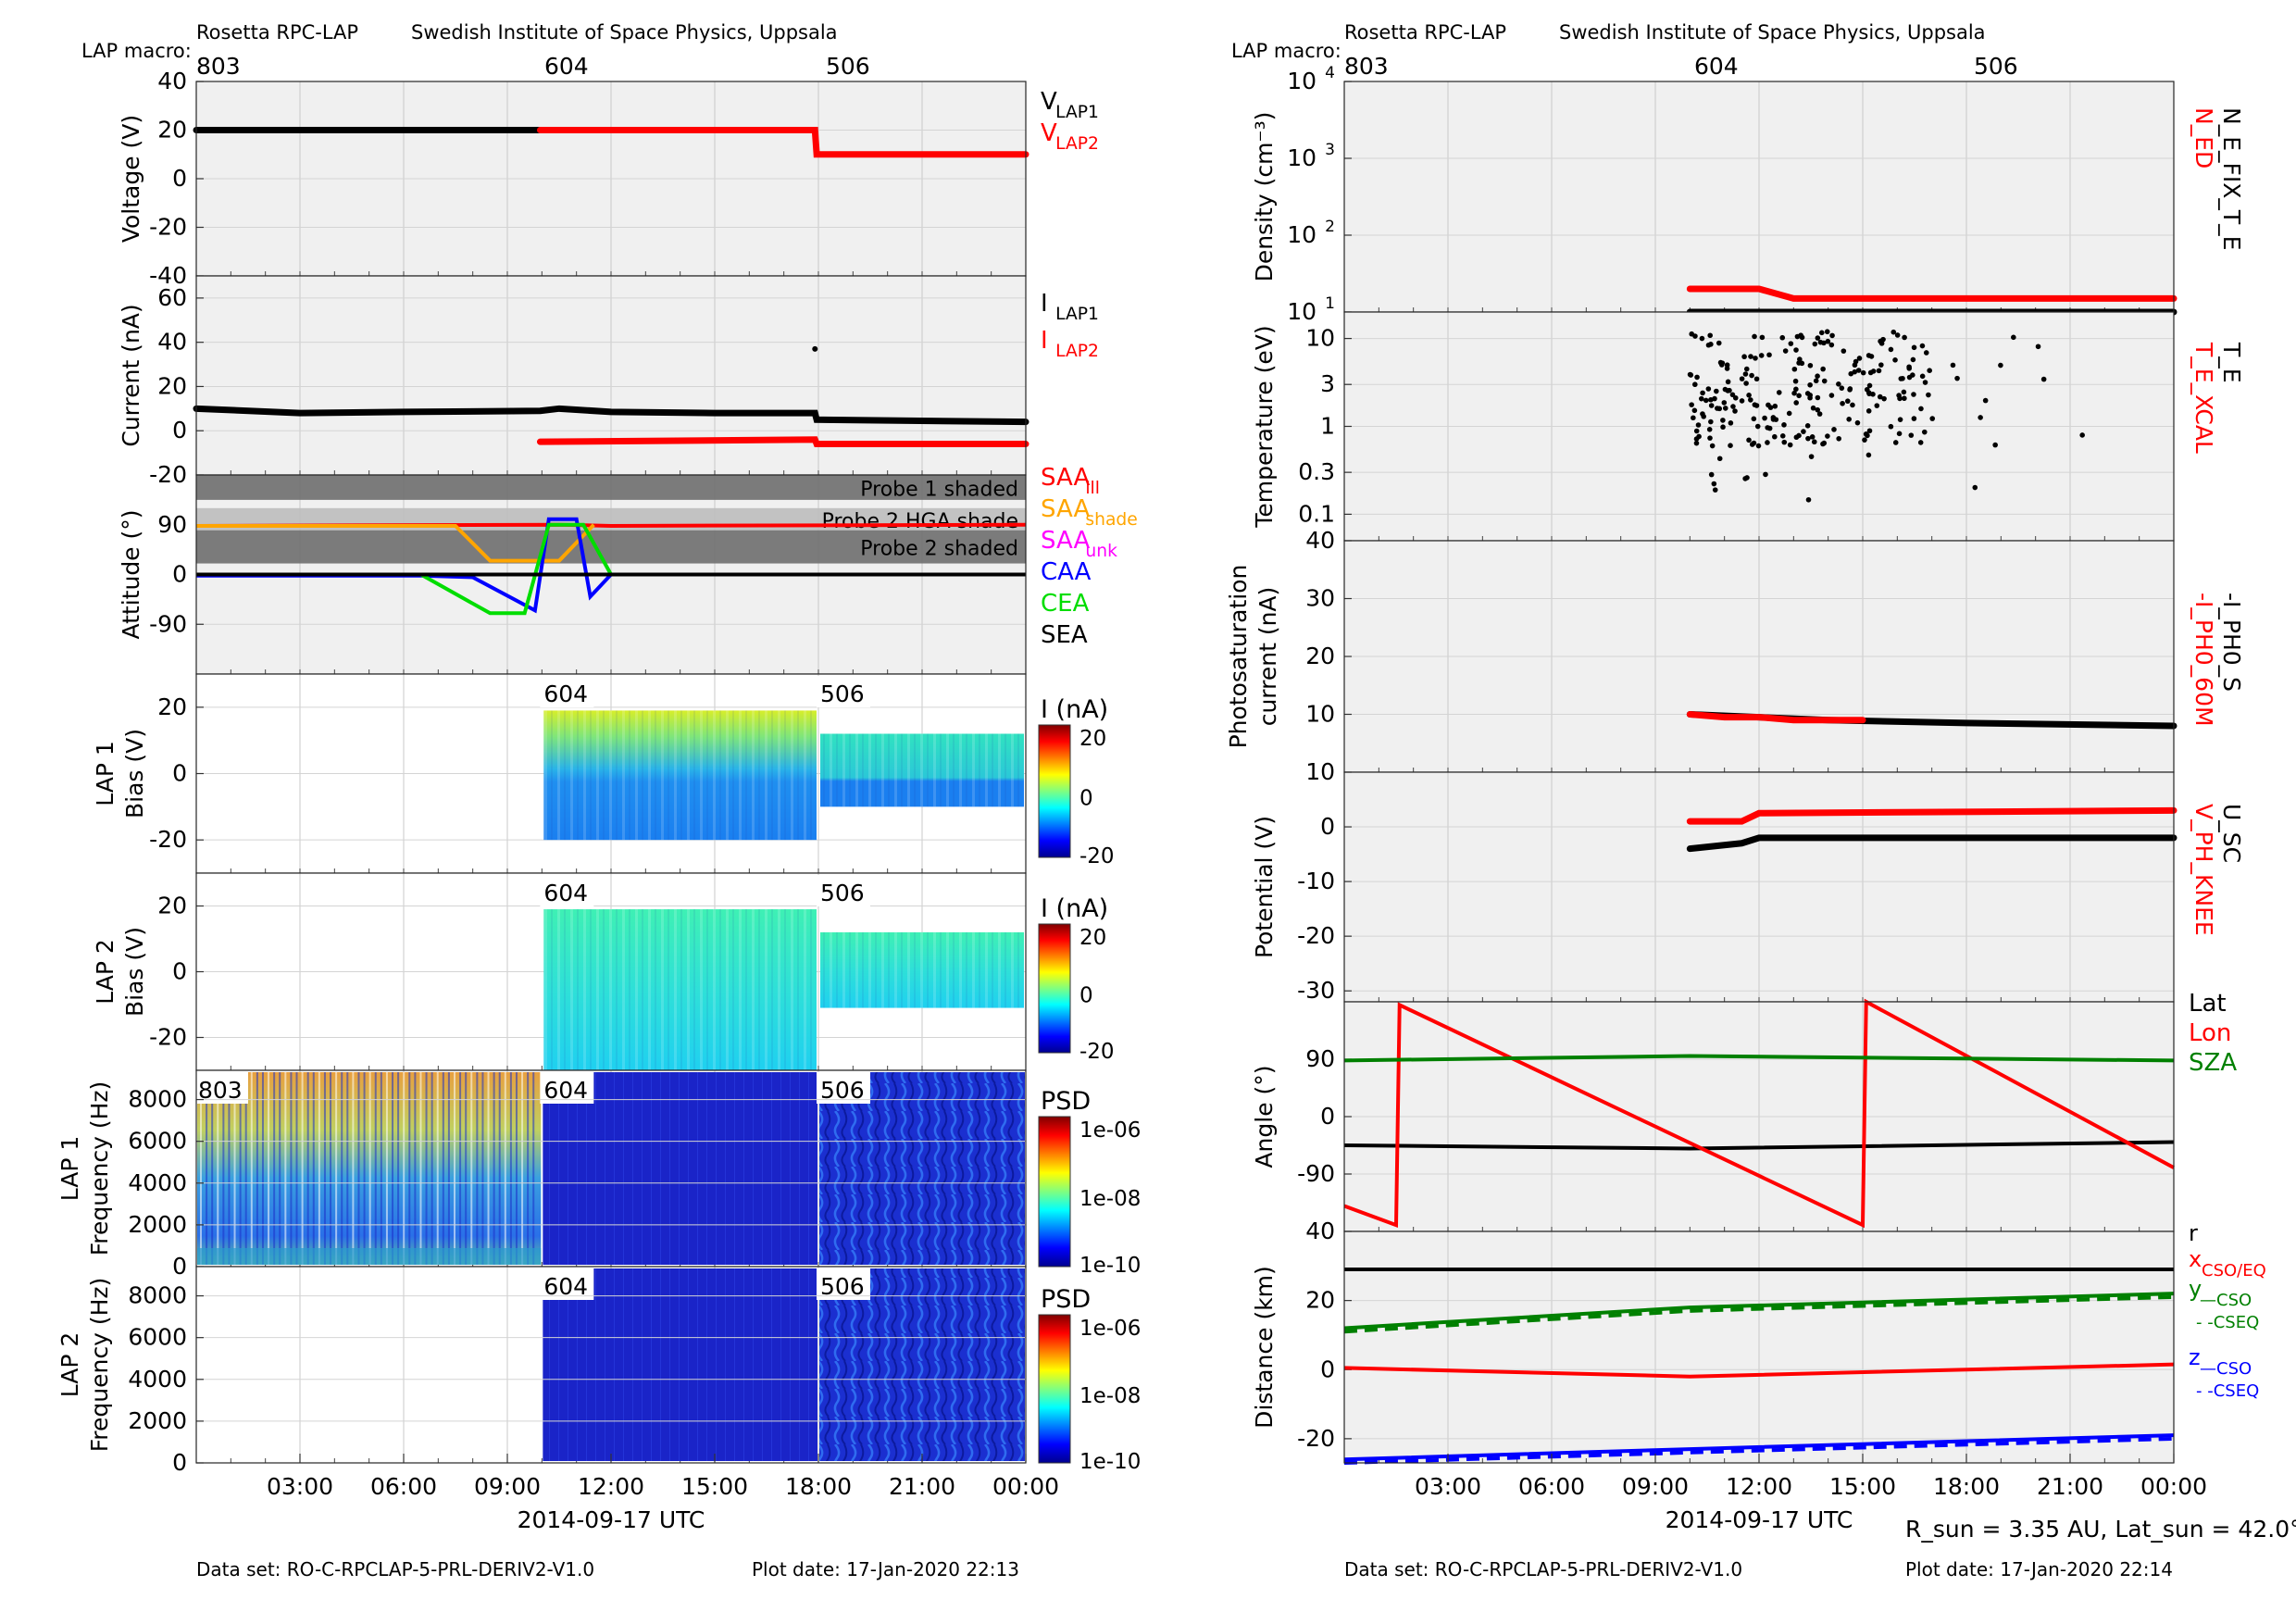 The image size is (2296, 1624). What do you see at coordinates (1074, 908) in the screenshot?
I see `colorbar-label: I (nA)` at bounding box center [1074, 908].